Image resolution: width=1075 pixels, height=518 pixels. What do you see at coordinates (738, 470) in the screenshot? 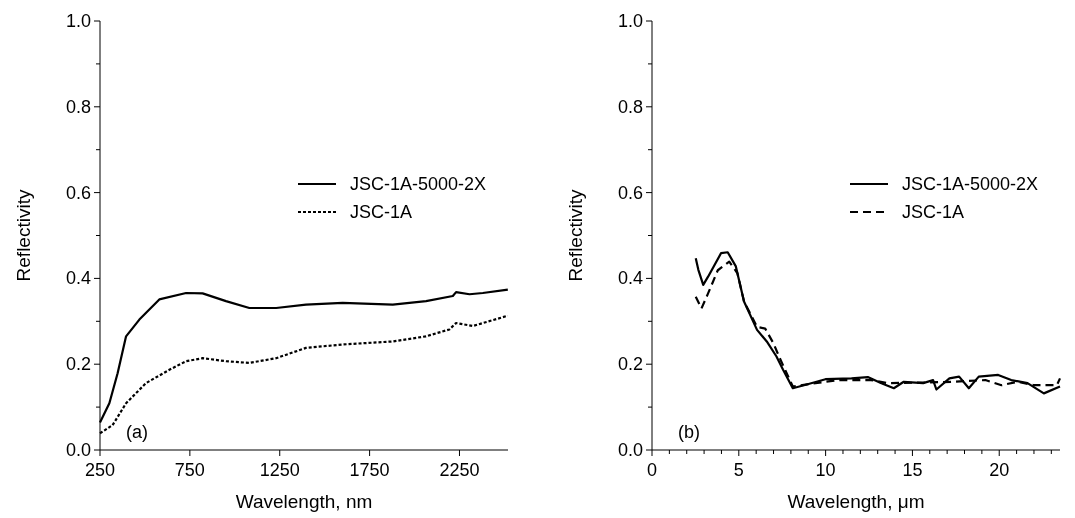
I see `x-tick-label: 5` at bounding box center [738, 470].